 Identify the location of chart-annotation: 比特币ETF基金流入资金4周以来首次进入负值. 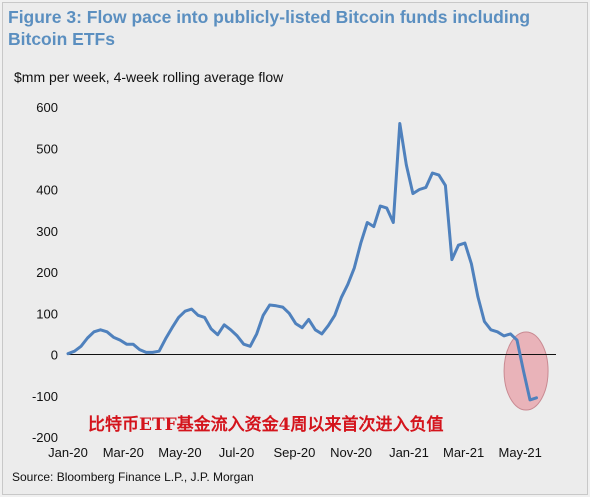
(266, 424).